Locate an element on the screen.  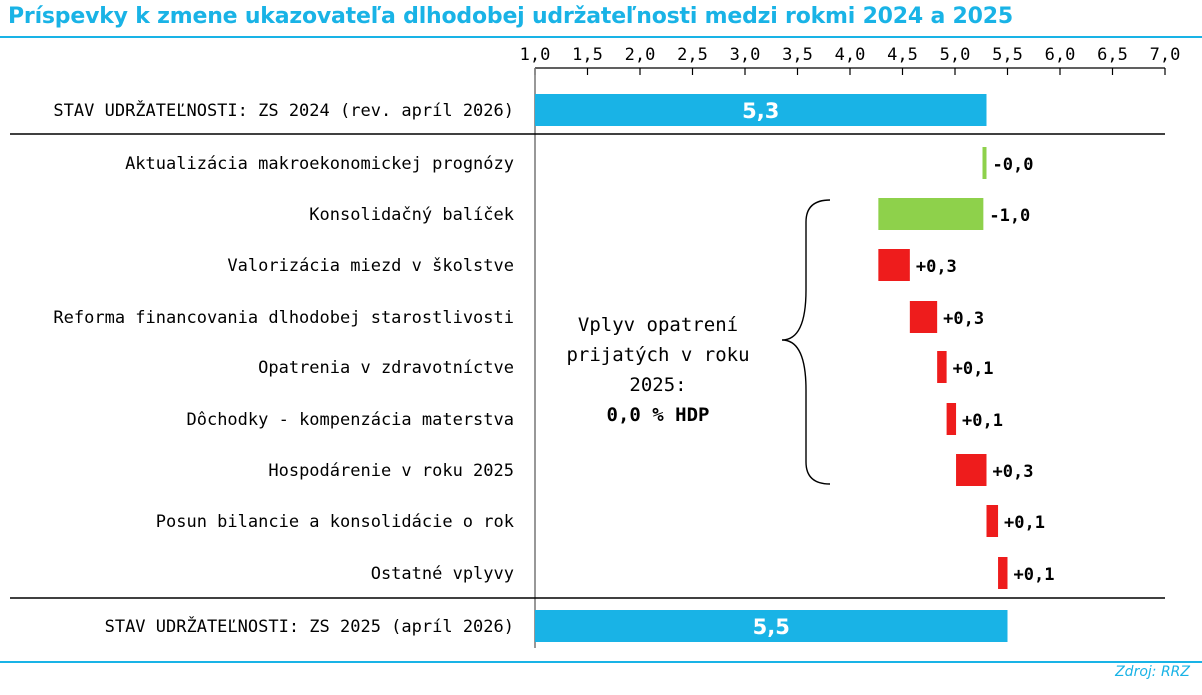
category-label: Posun bilancie a konsolidácie o rok is located at coordinates (335, 522).